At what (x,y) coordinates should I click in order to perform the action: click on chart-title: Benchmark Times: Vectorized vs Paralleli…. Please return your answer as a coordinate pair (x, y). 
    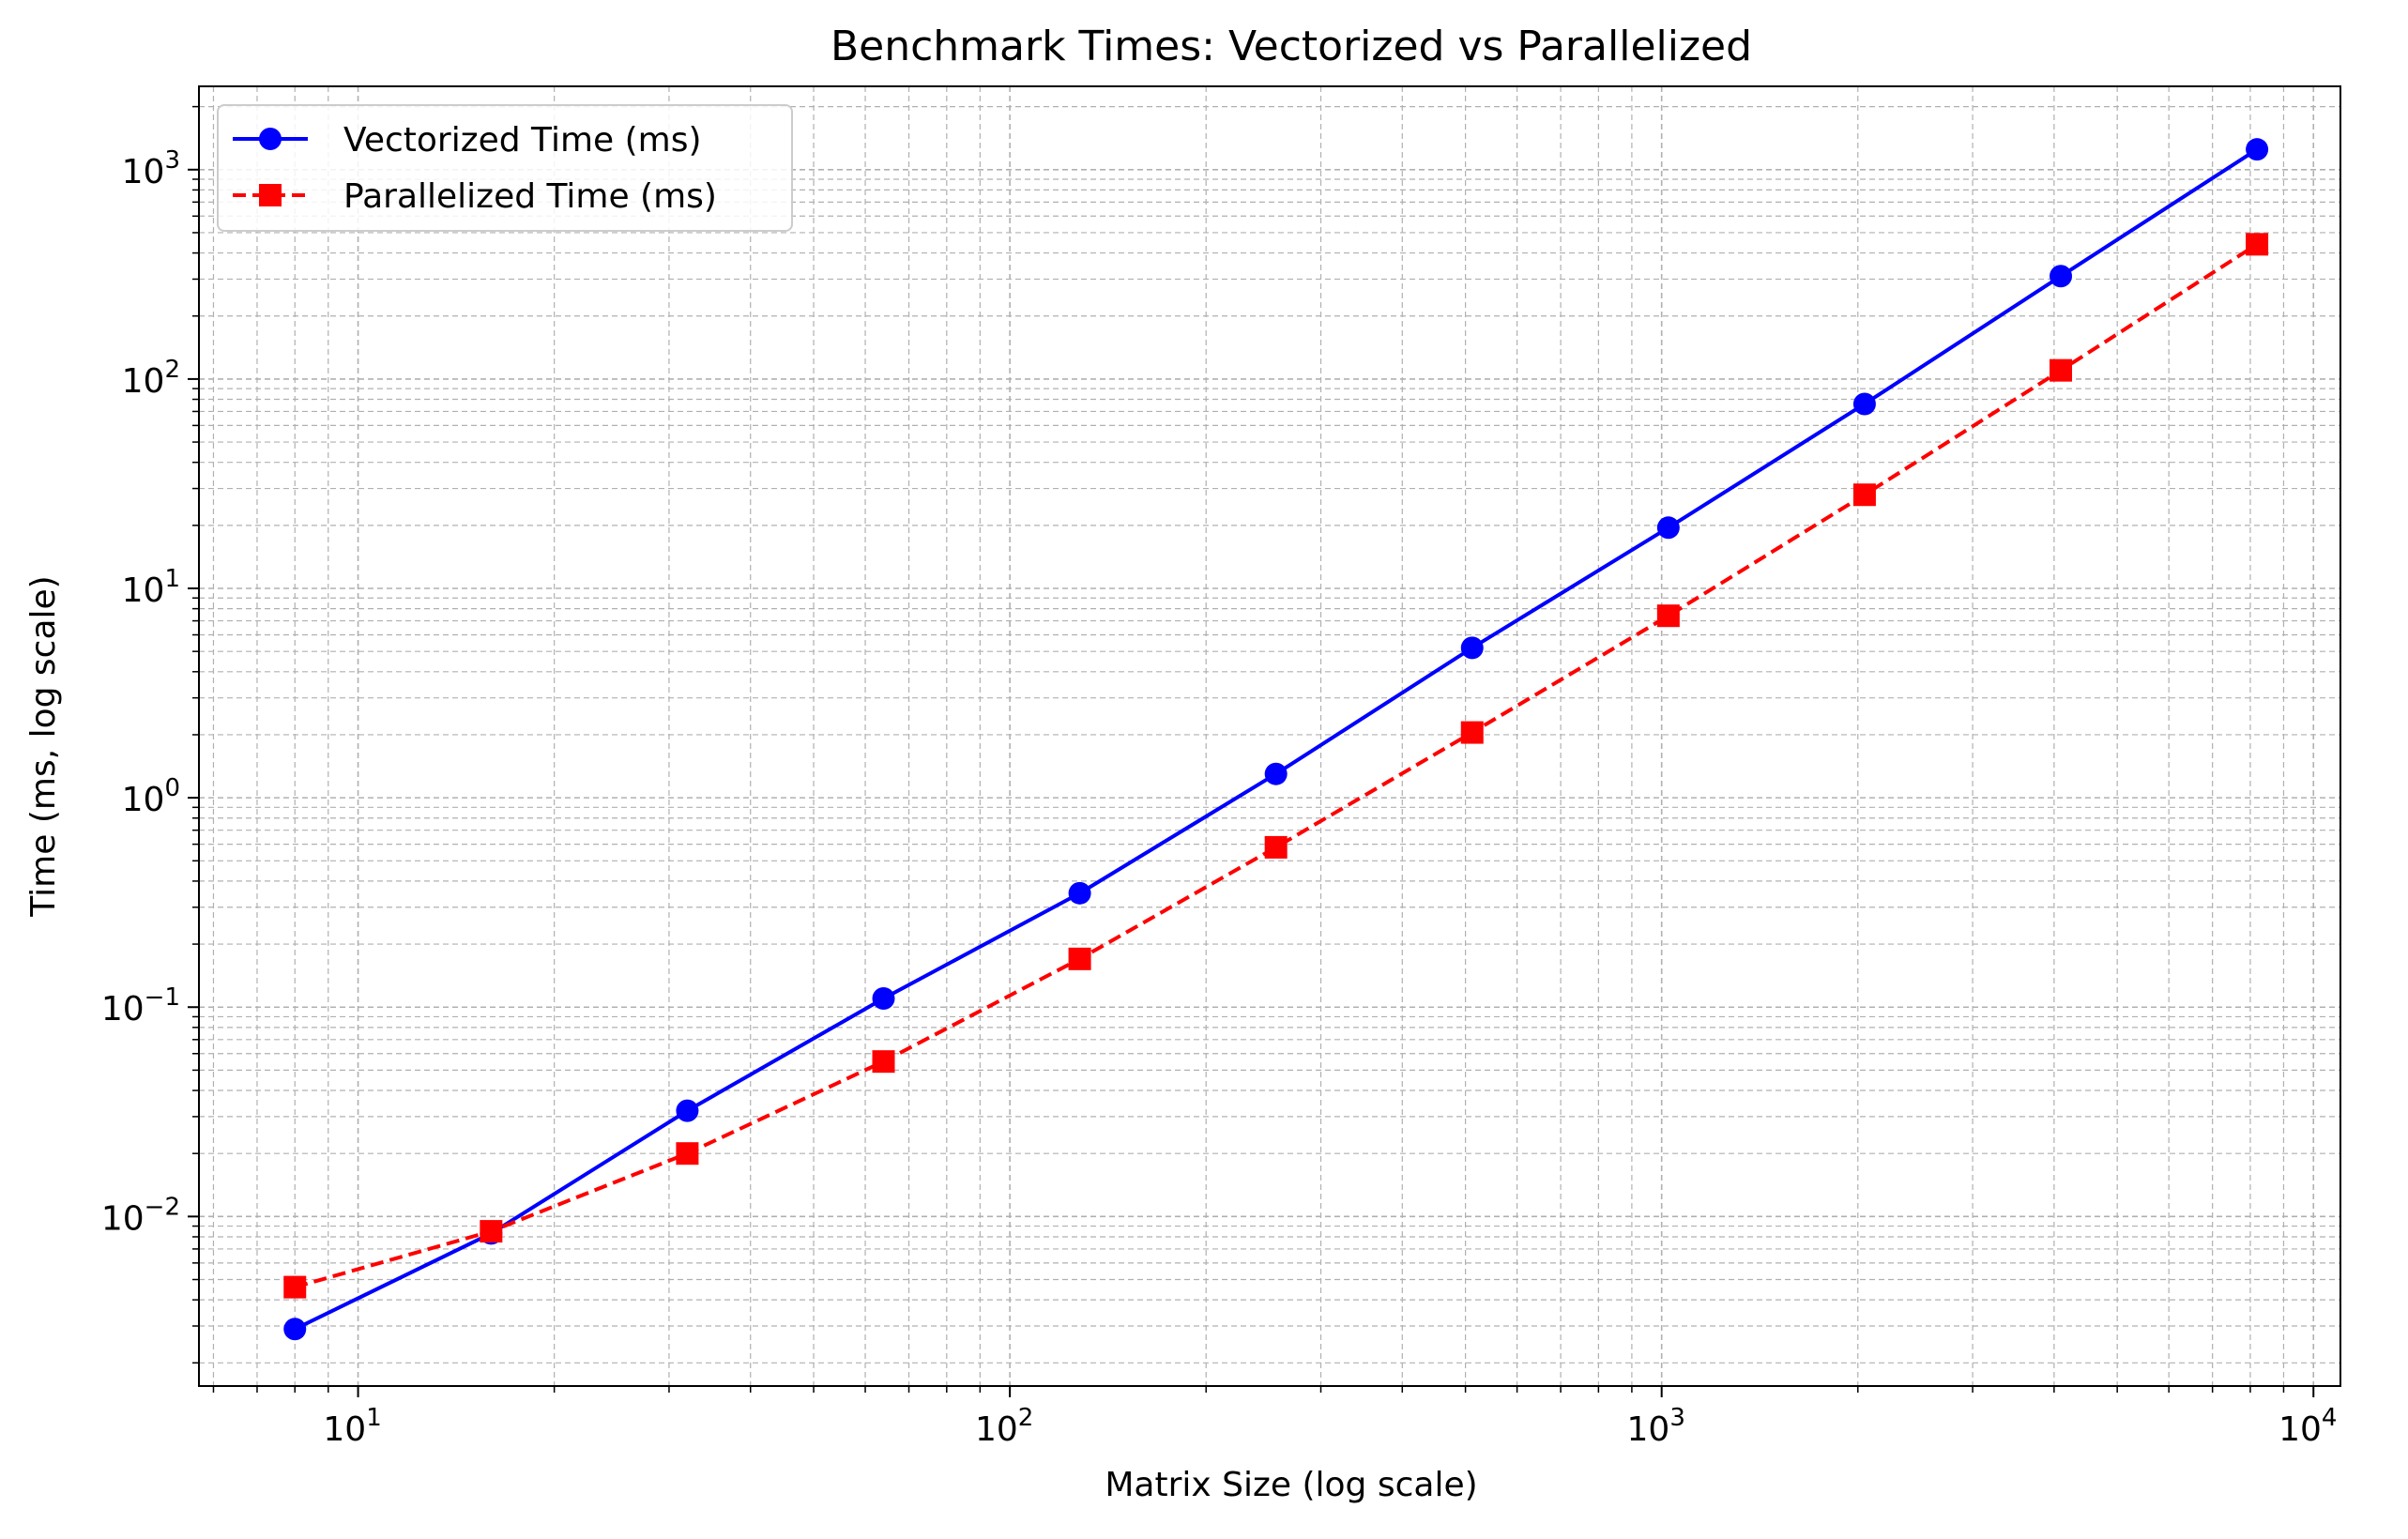
    Looking at the image, I should click on (1291, 46).